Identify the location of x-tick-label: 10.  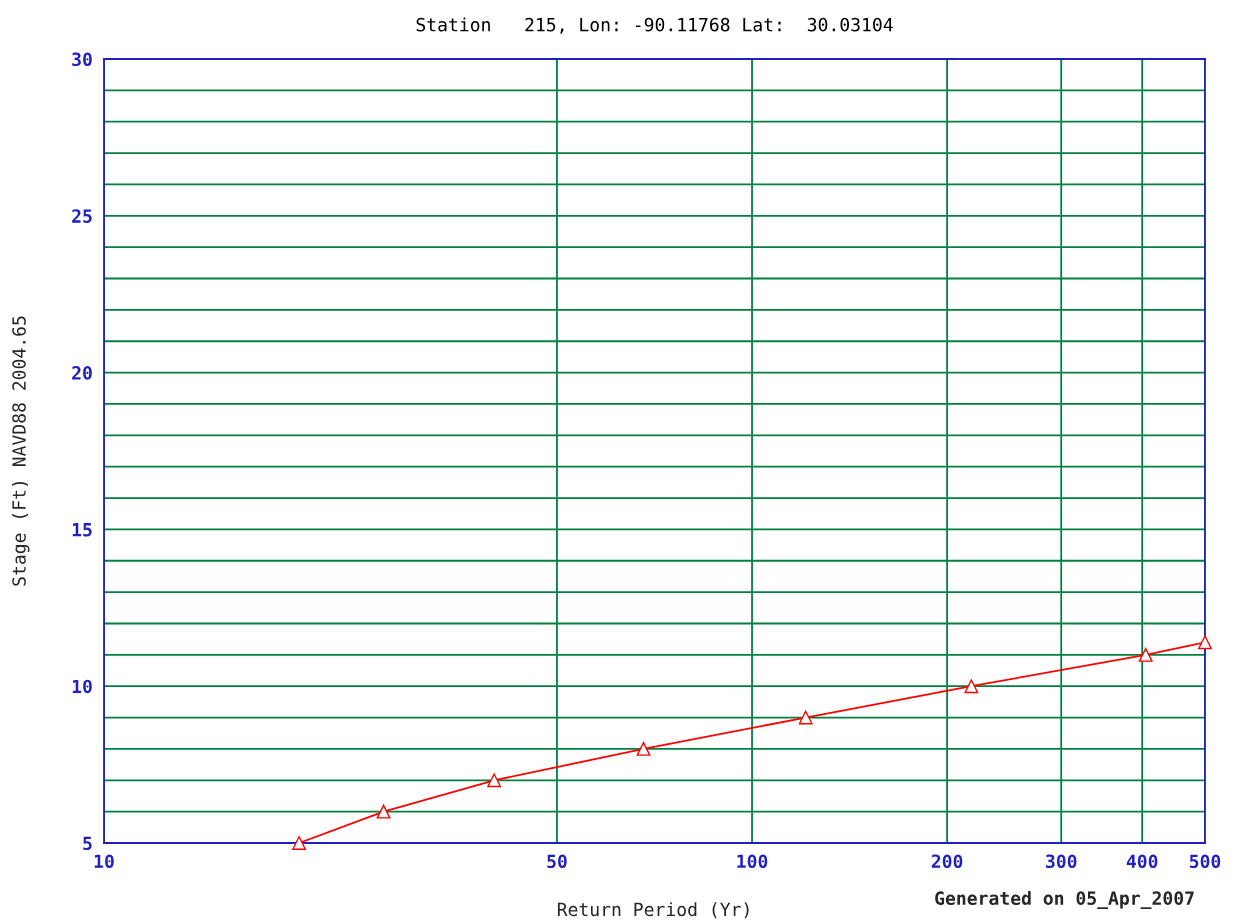
(104, 861).